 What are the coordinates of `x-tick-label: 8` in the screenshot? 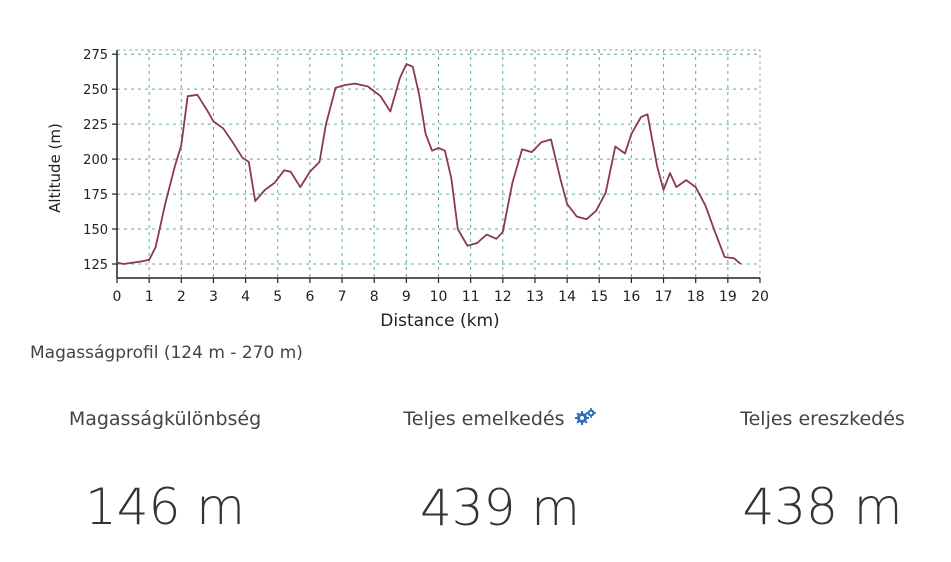 It's located at (374, 297).